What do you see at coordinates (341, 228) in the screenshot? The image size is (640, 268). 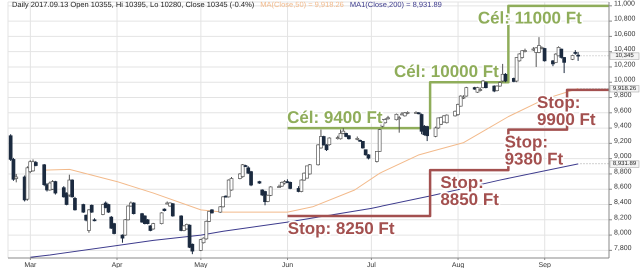 I see `annotation: Stop: 8250 Ft` at bounding box center [341, 228].